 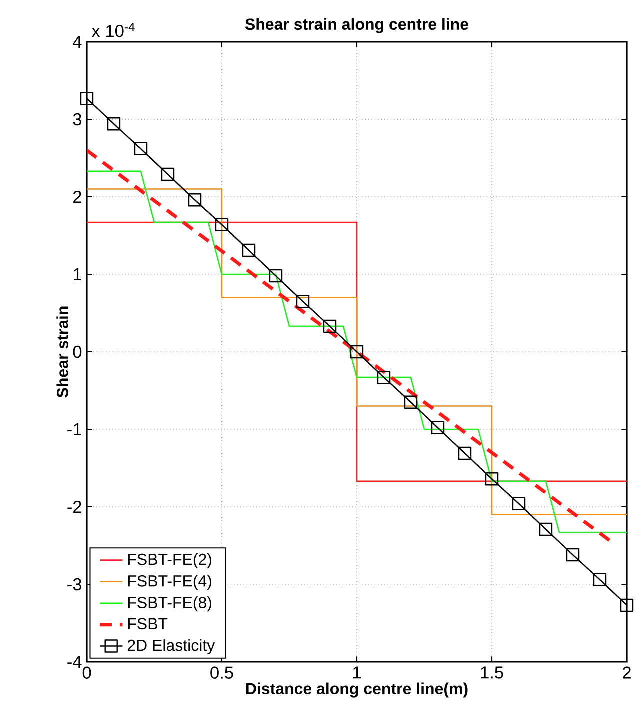 What do you see at coordinates (626, 672) in the screenshot?
I see `x-tick-label: 2` at bounding box center [626, 672].